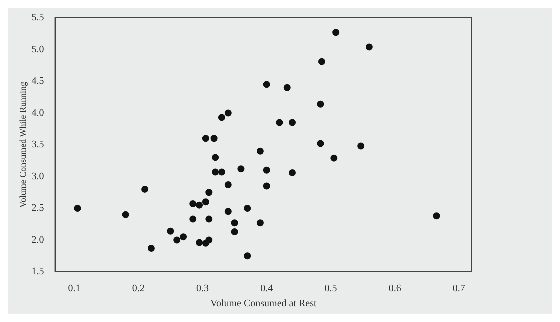 This screenshot has width=560, height=322. What do you see at coordinates (202, 289) in the screenshot?
I see `x-tick-label: 0.3` at bounding box center [202, 289].